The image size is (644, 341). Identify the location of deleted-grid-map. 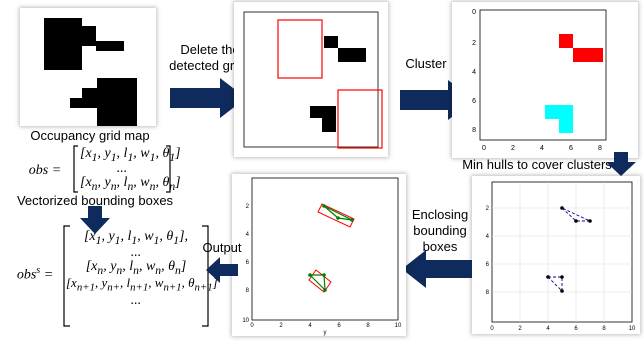
(313, 80).